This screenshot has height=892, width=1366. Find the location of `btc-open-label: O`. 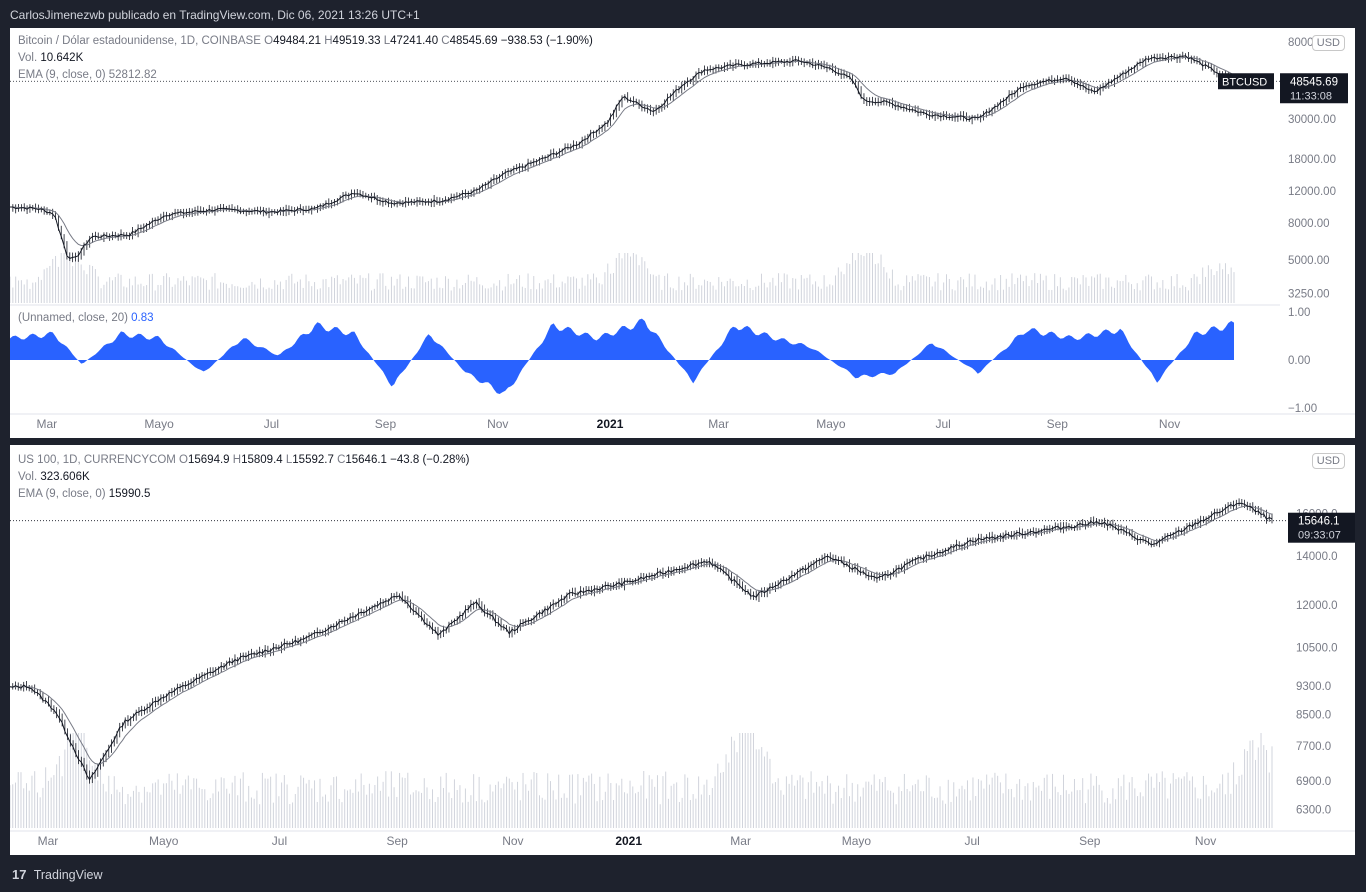

btc-open-label: O is located at coordinates (269, 41).